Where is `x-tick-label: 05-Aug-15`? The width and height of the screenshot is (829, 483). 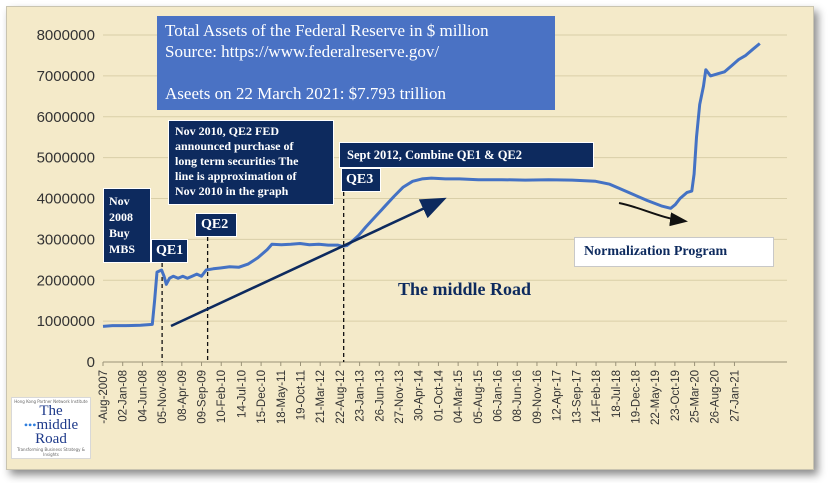 x-tick-label: 05-Aug-15 is located at coordinates (479, 397).